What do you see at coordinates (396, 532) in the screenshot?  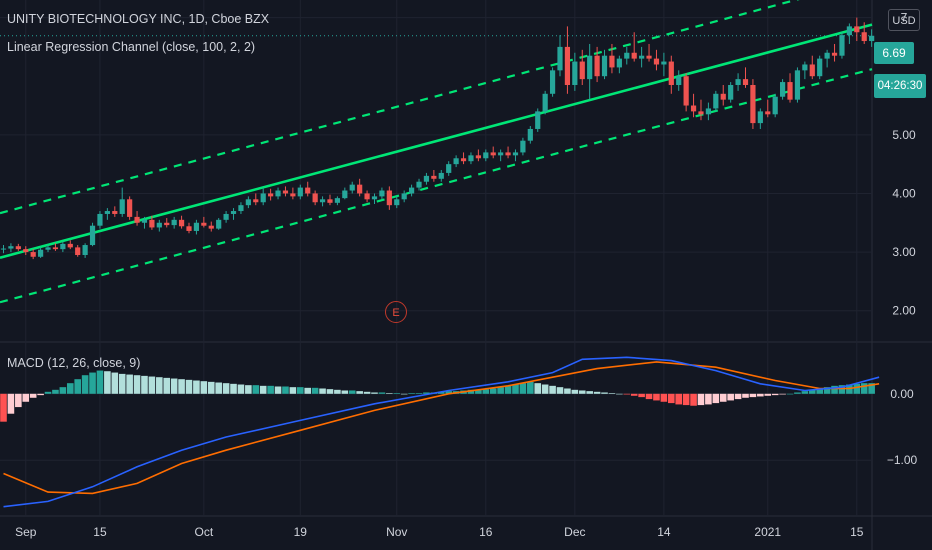 I see `x-tick-label: Nov` at bounding box center [396, 532].